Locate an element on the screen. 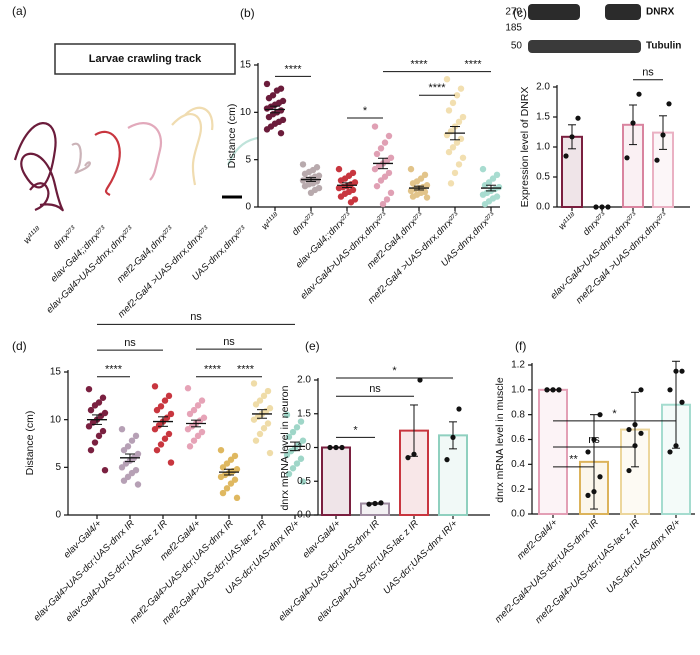 This screenshot has height=655, width=700. y-axis-label: Expression level of DNRX is located at coordinates (525, 147).